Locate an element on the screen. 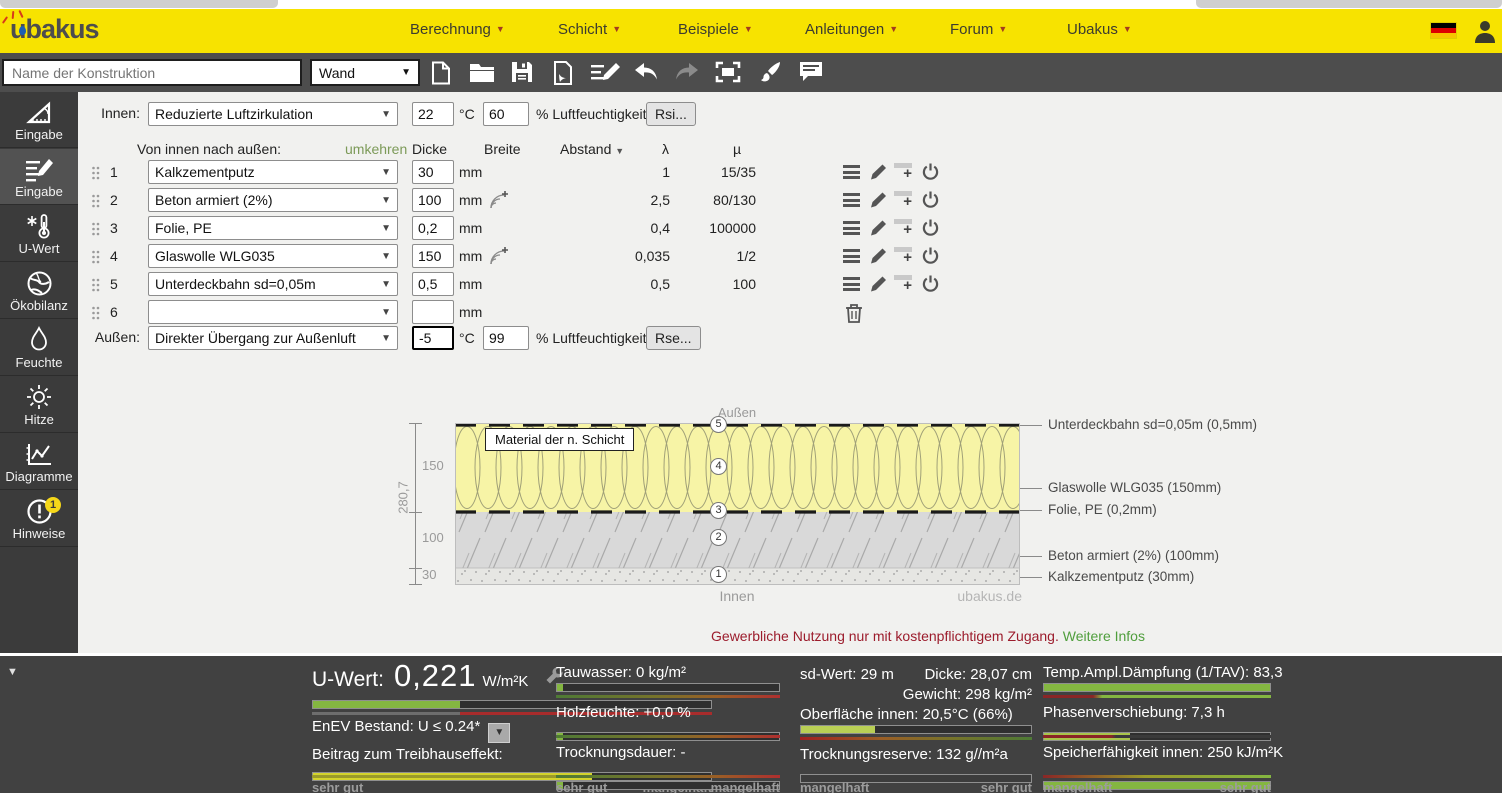 The width and height of the screenshot is (1502, 793). inside-temperature-input is located at coordinates (433, 114).